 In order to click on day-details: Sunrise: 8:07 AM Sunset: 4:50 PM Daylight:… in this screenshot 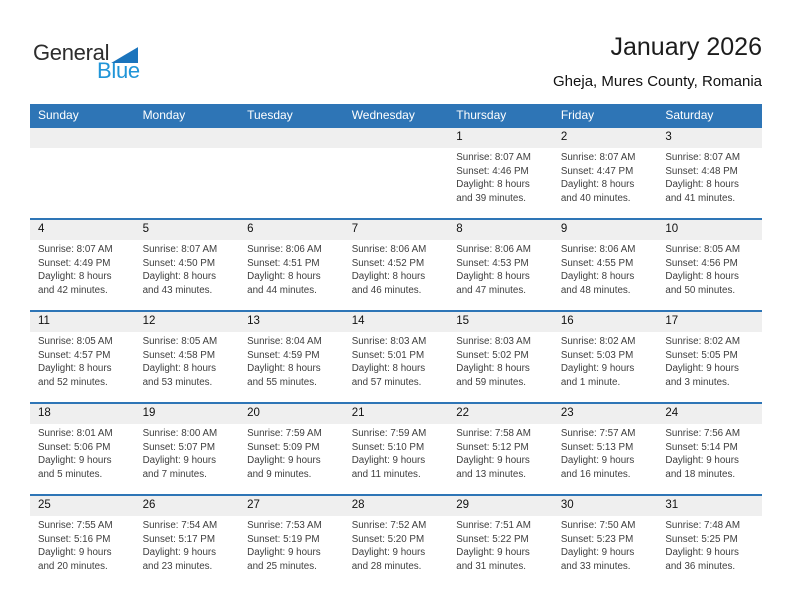, I will do `click(187, 268)`.